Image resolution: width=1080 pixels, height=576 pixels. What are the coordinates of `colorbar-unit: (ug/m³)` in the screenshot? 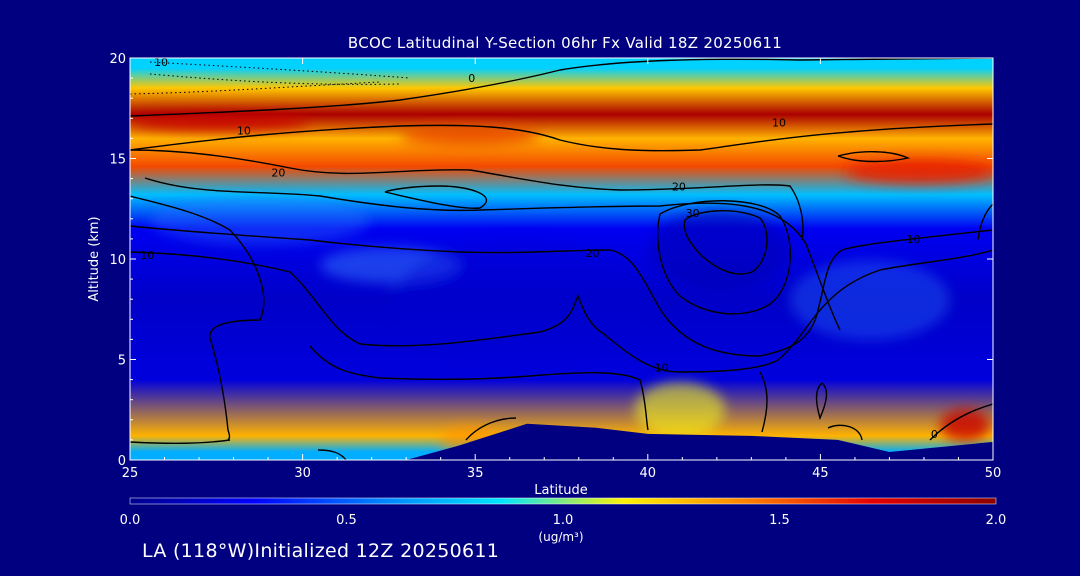 It's located at (560, 537).